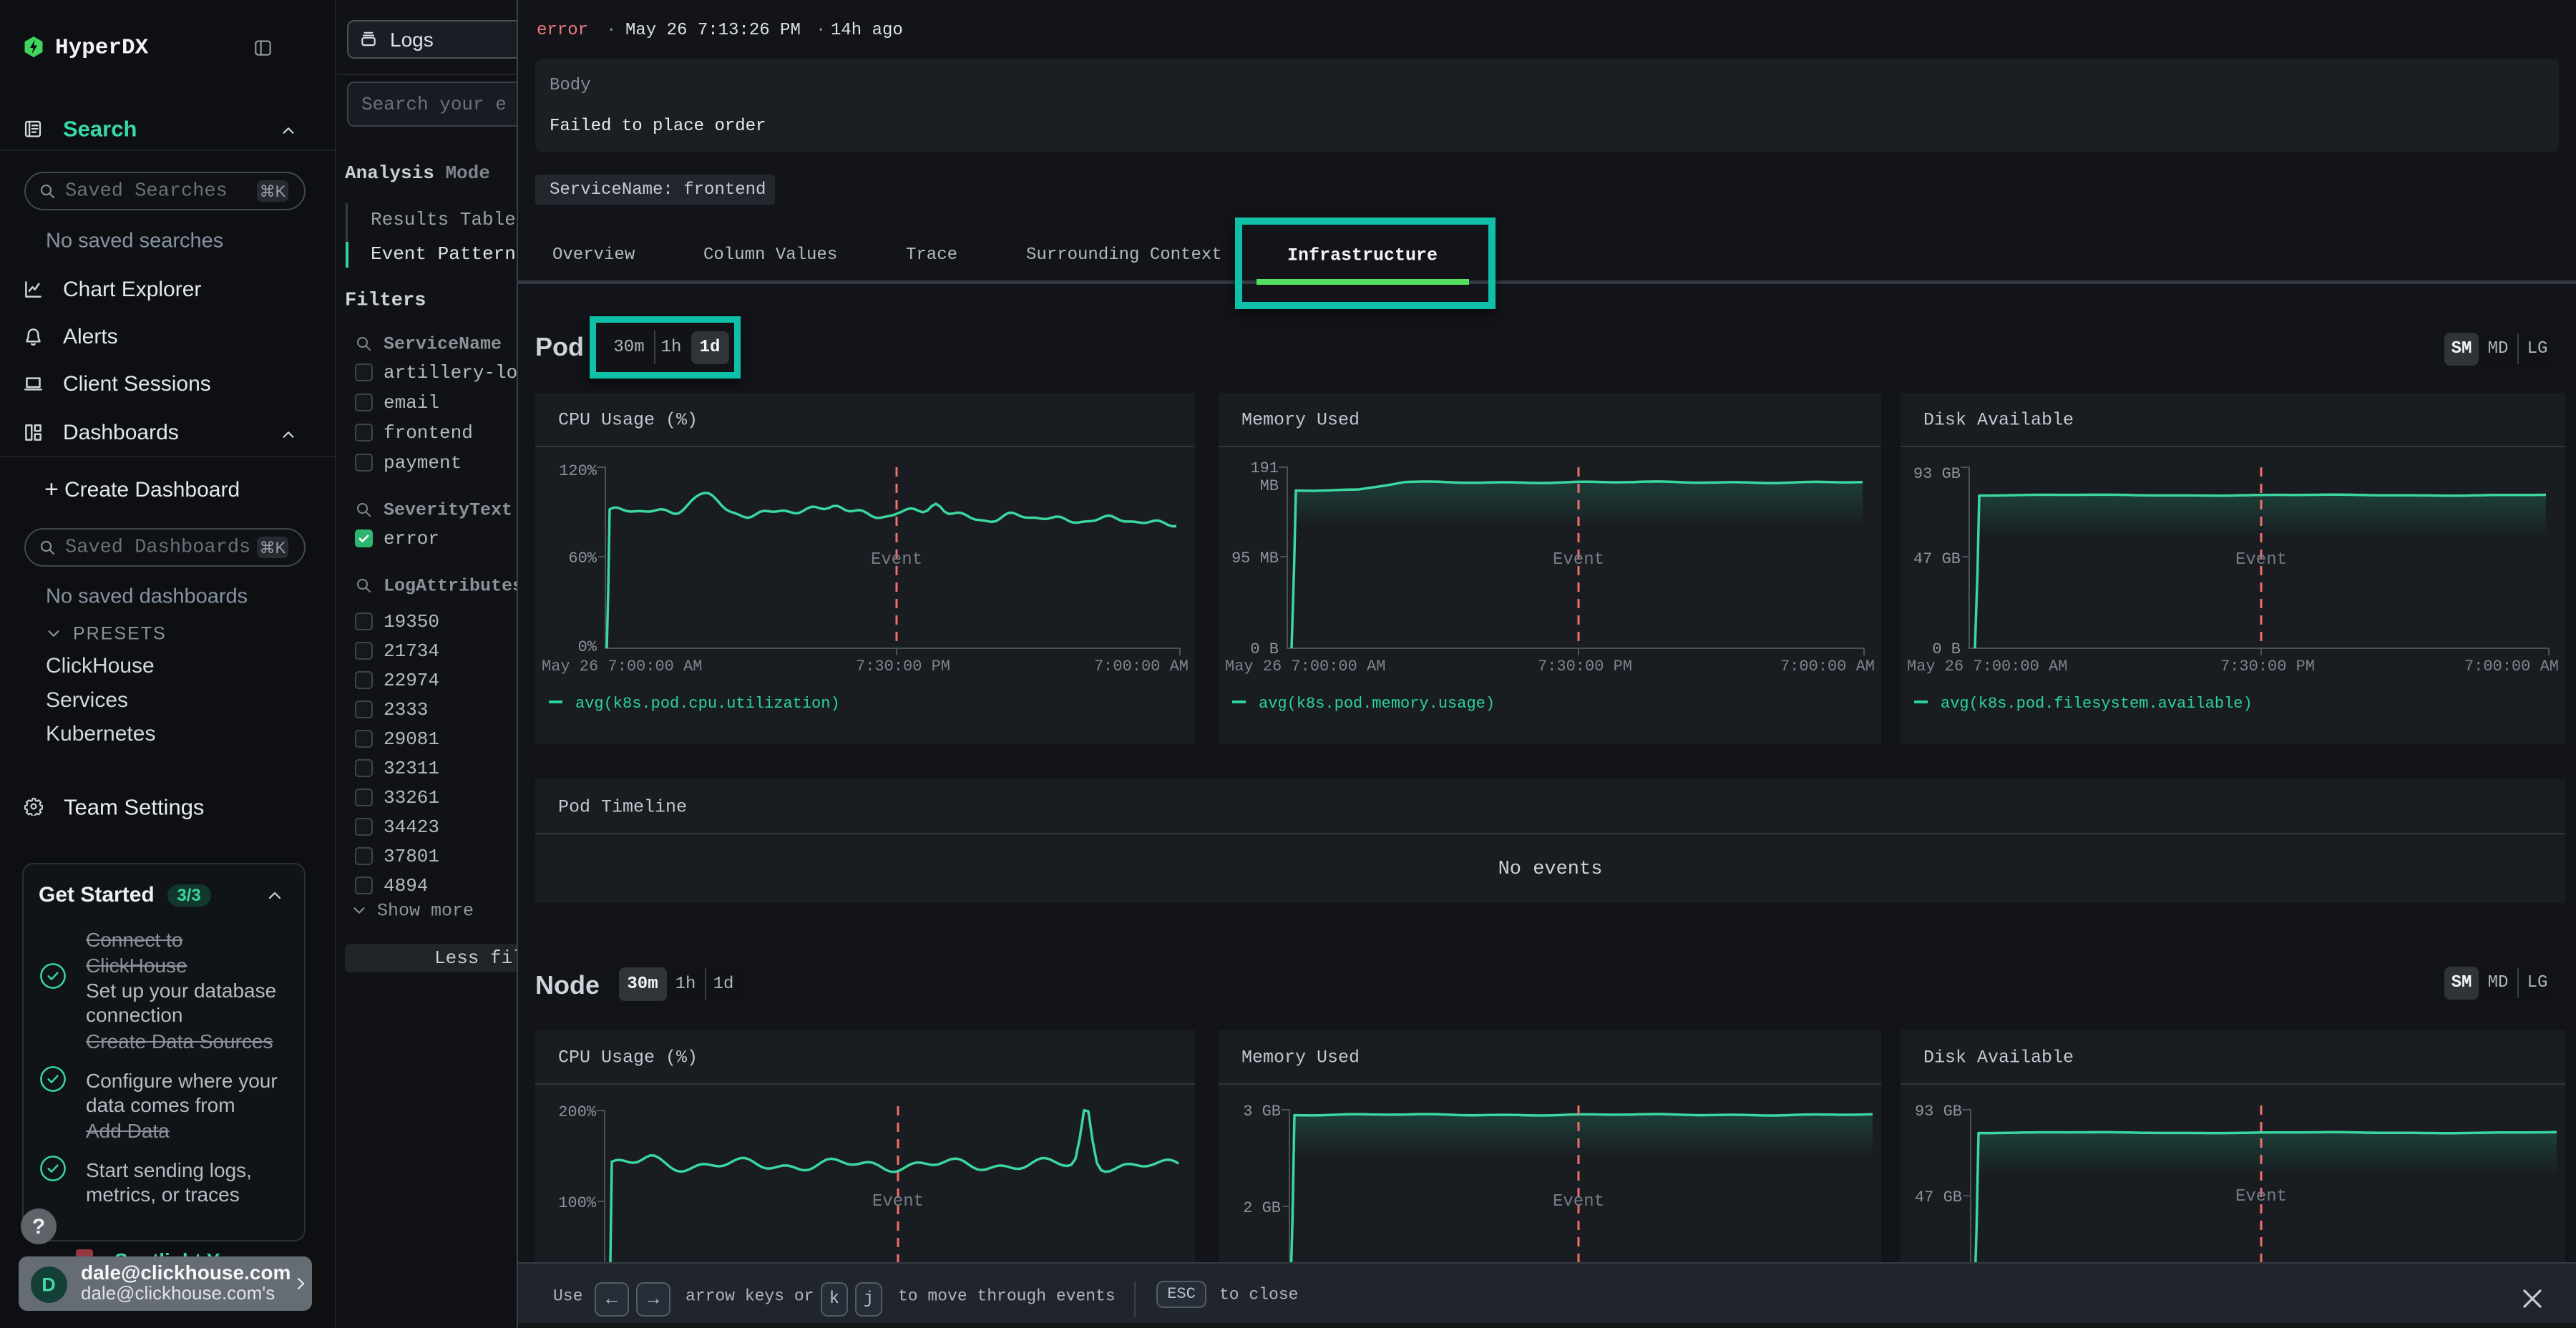 This screenshot has height=1328, width=2576. Describe the element at coordinates (587, 647) in the screenshot. I see `svg-text: 0%` at that location.